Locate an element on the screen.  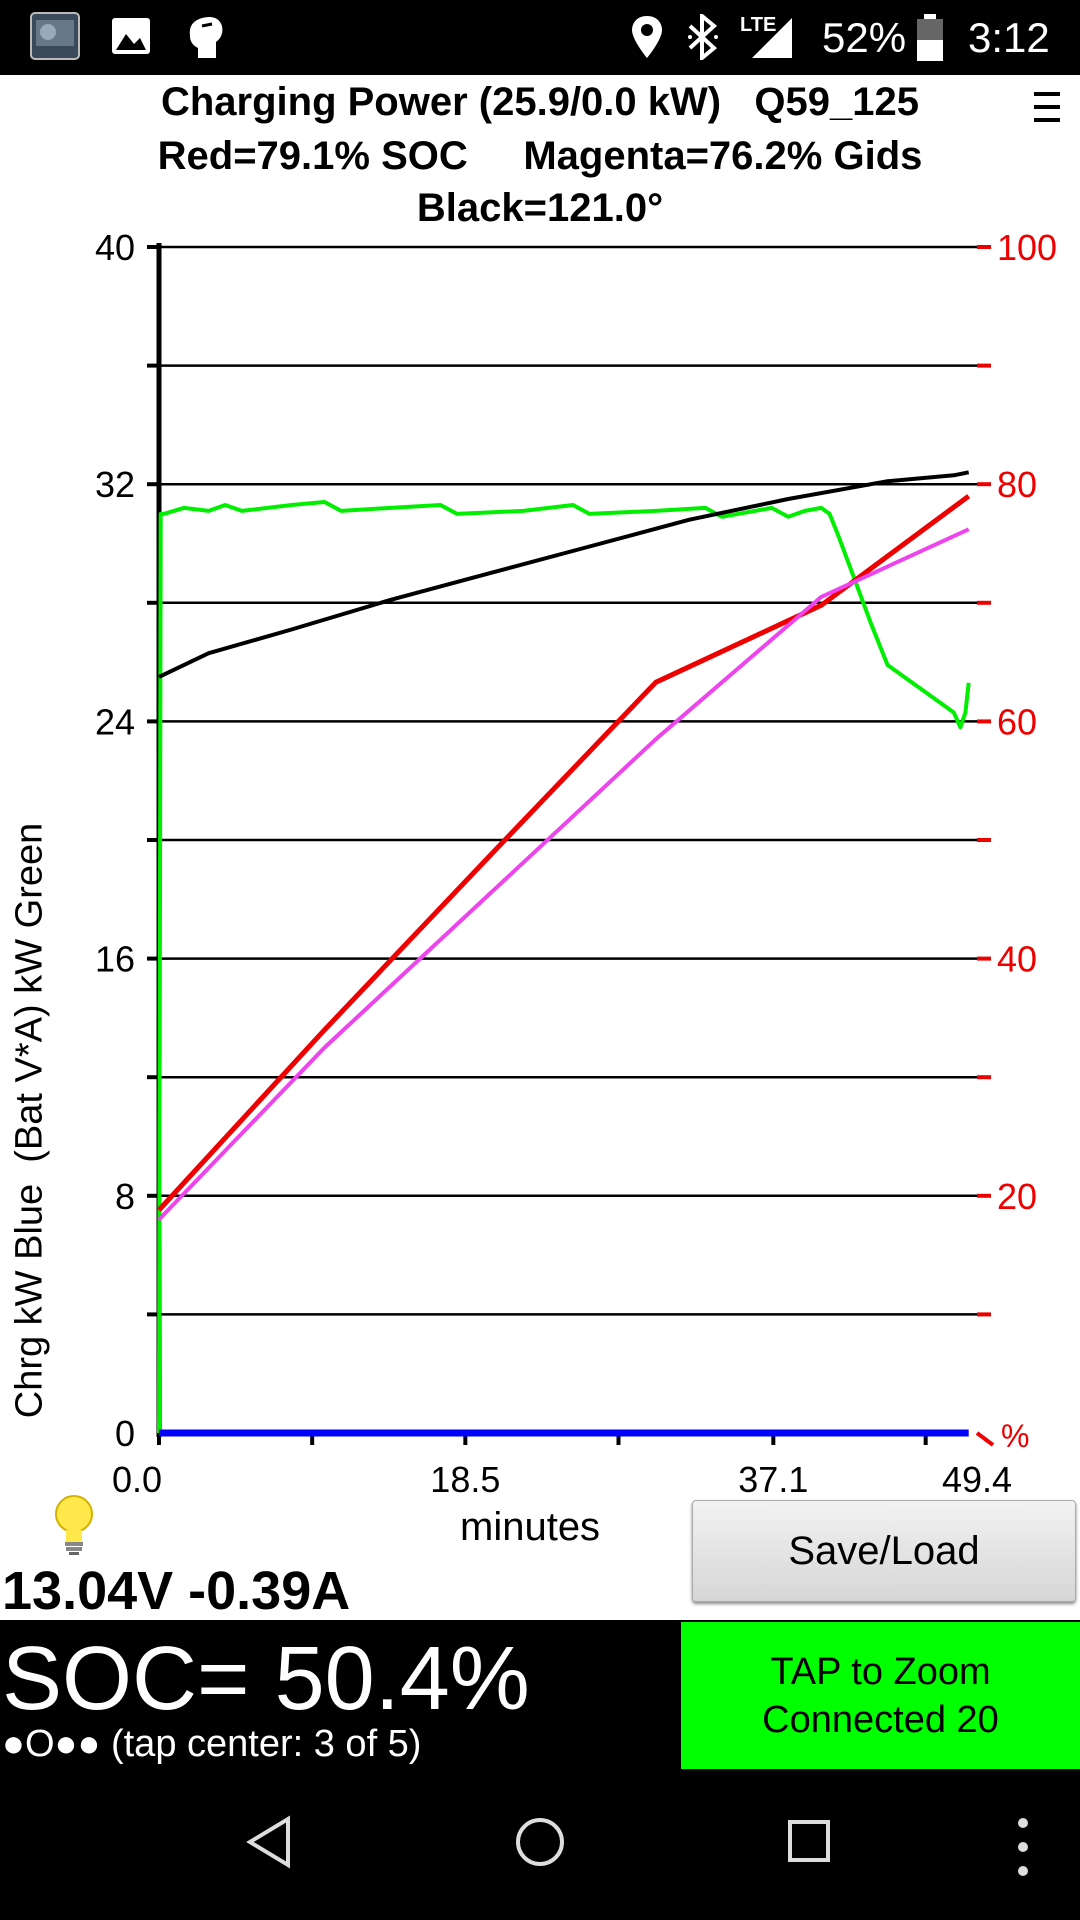
right-unit-label: % is located at coordinates (1015, 1436).